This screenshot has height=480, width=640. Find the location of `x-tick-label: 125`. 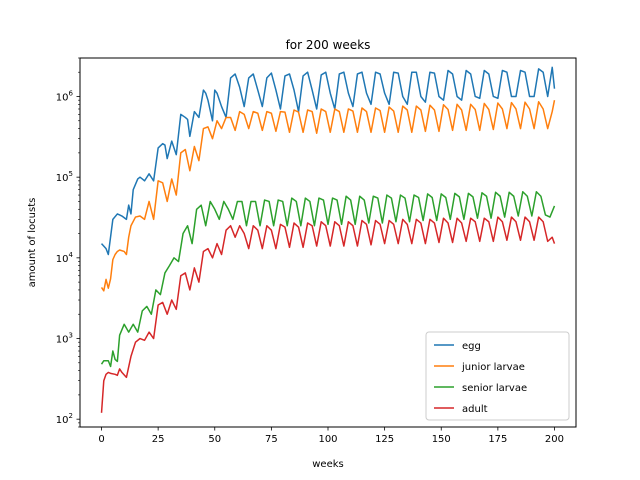

x-tick-label: 125 is located at coordinates (384, 439).